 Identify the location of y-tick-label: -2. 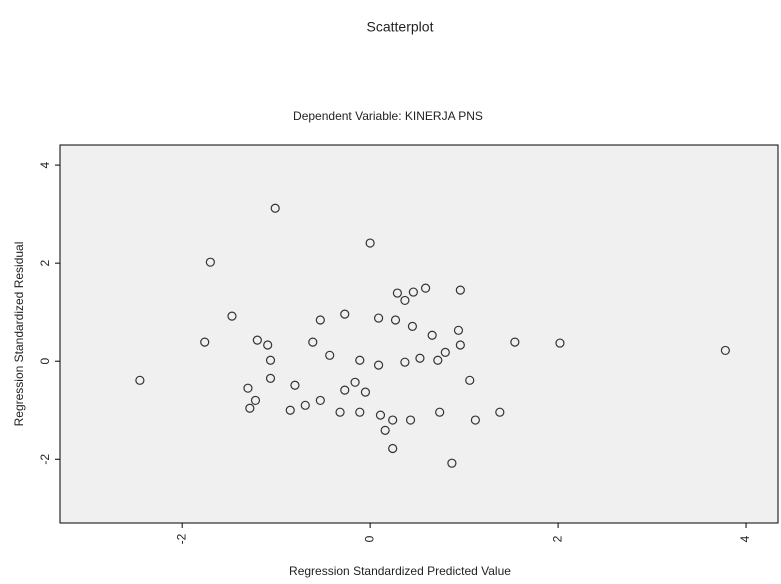
(45, 459).